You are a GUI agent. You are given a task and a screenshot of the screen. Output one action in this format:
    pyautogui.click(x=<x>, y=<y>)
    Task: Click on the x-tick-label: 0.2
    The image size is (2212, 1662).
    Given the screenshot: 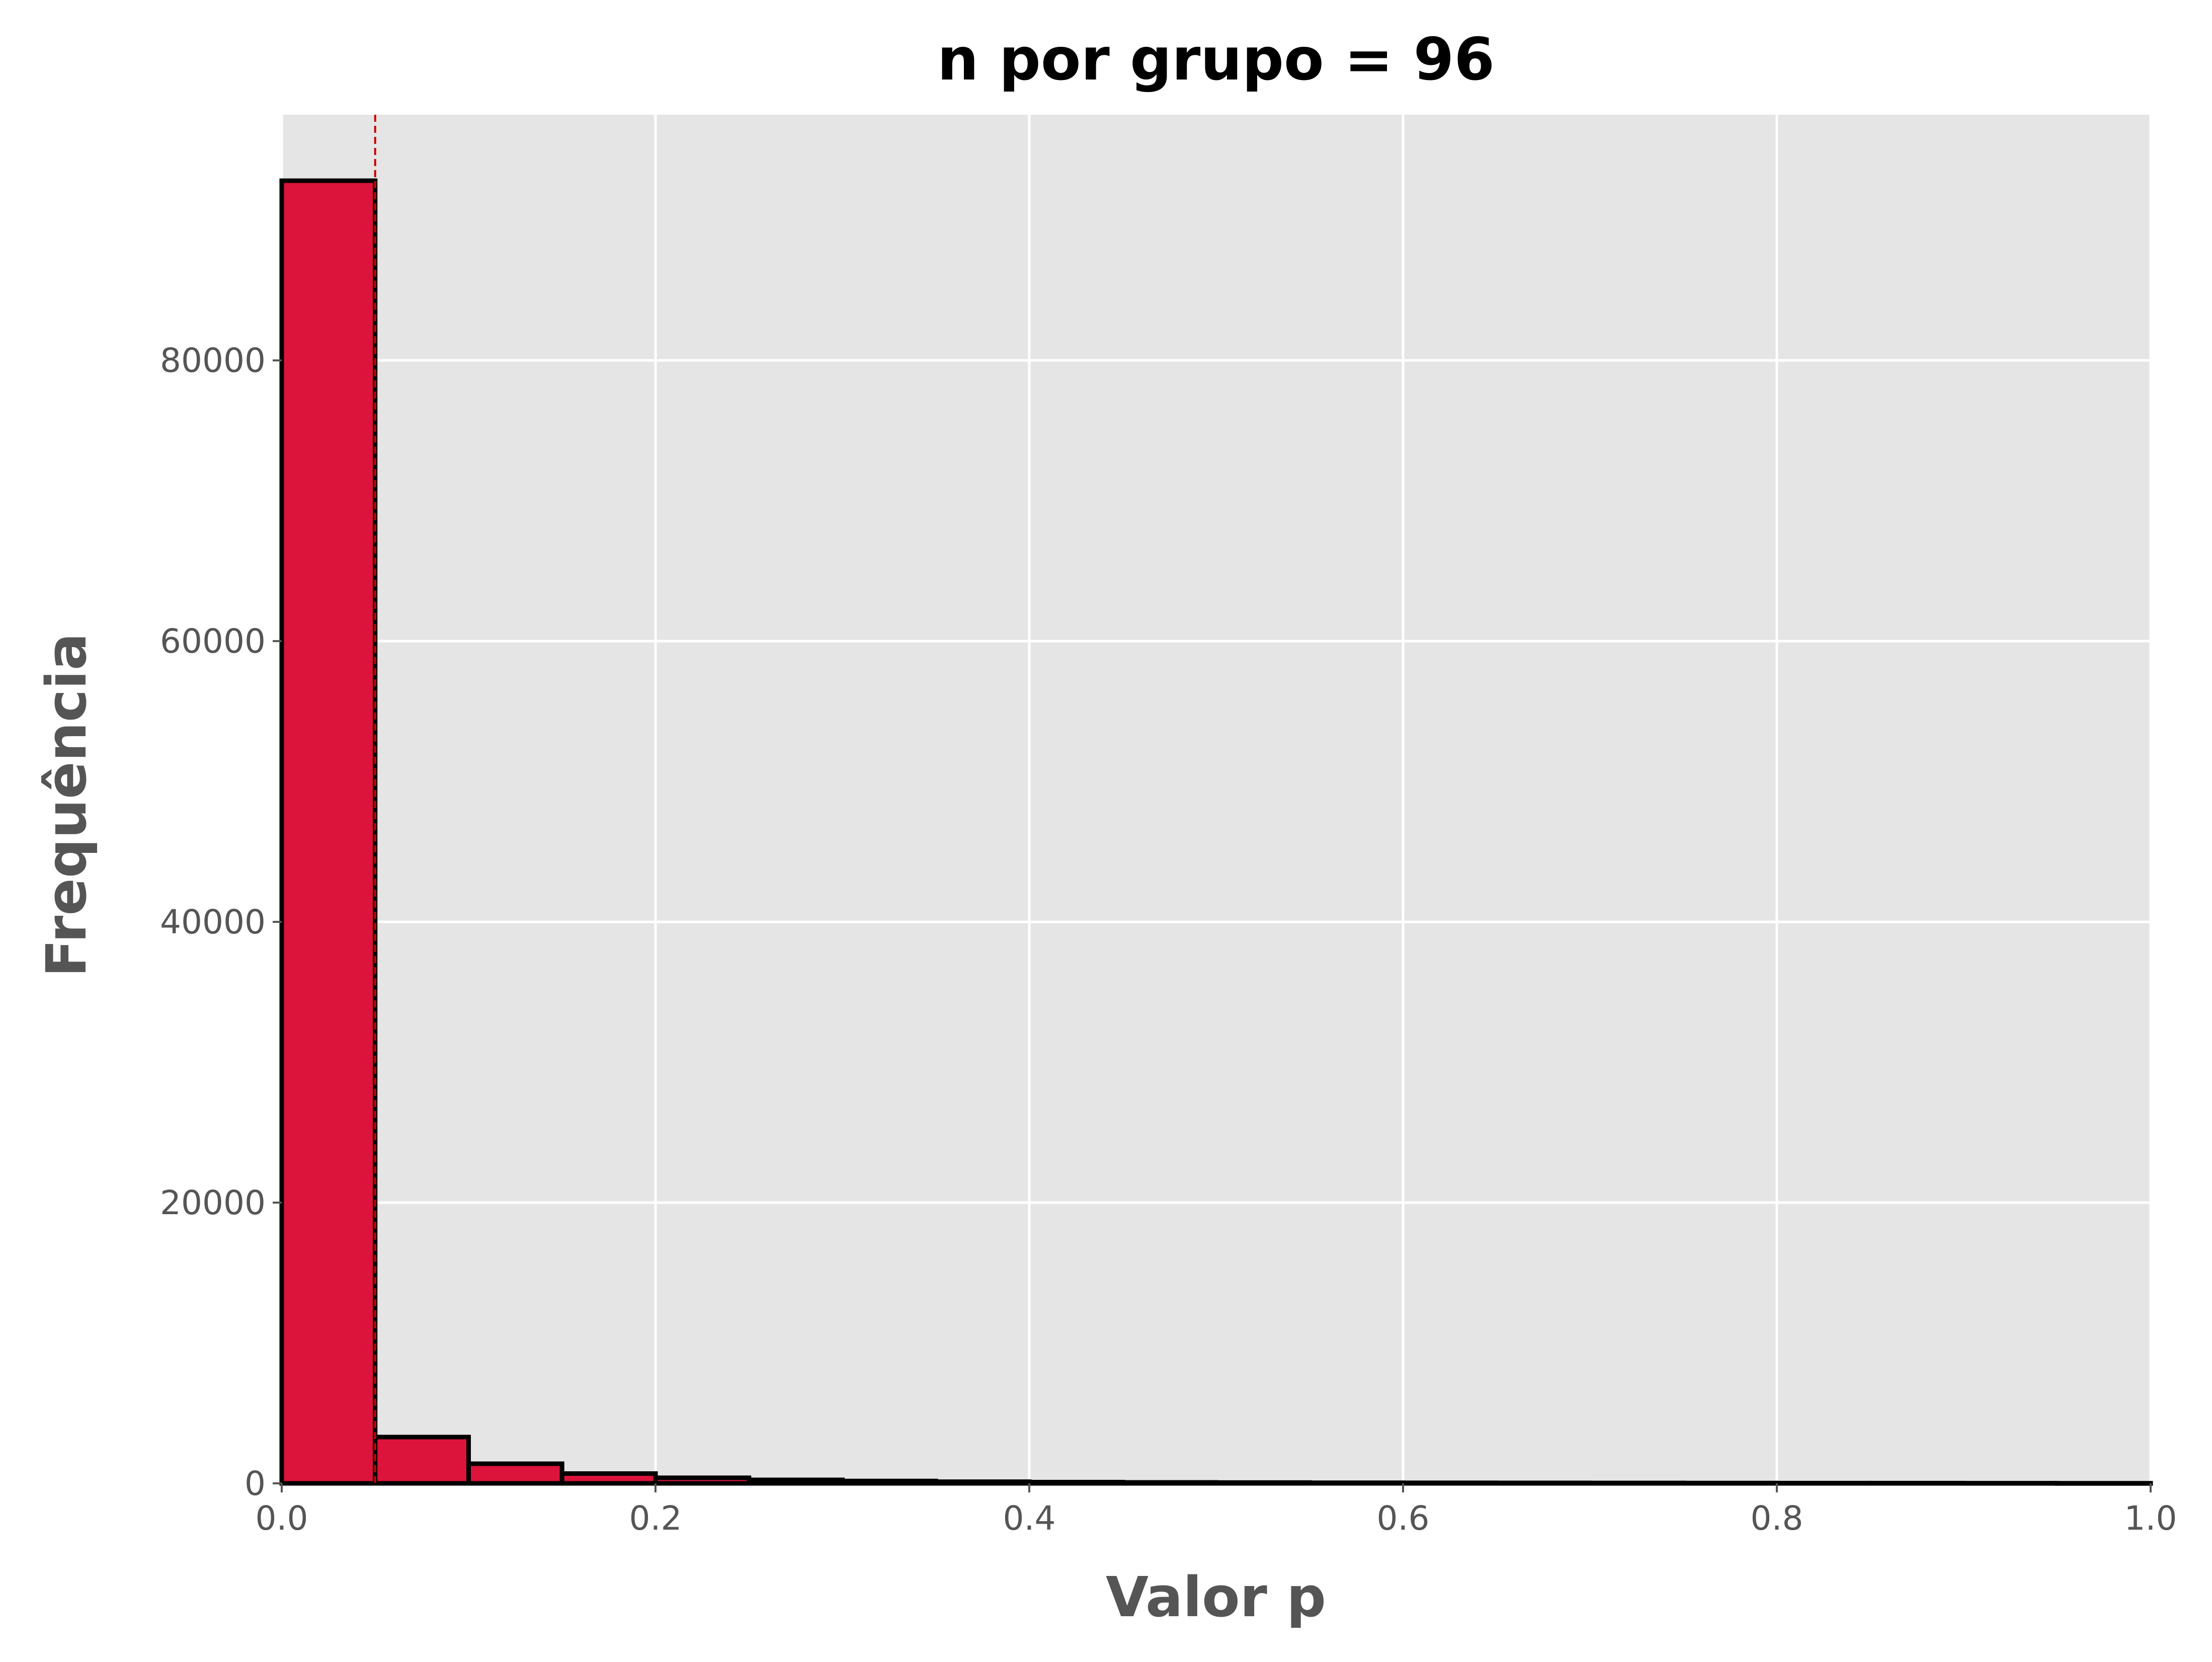 What is the action you would take?
    pyautogui.click(x=655, y=1518)
    